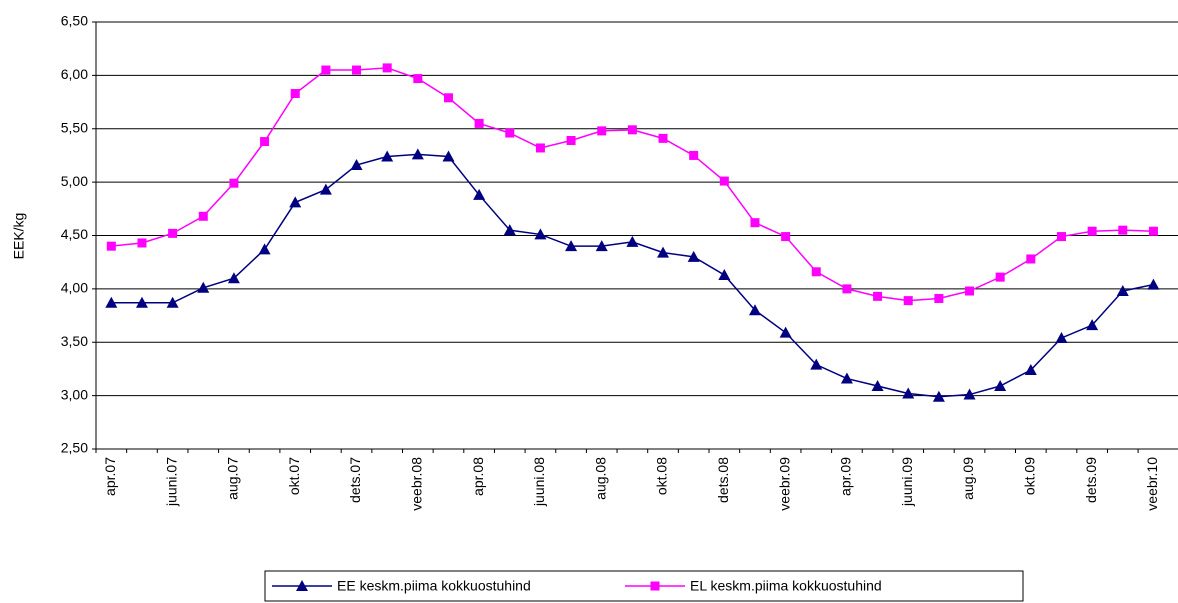  Describe the element at coordinates (662, 476) in the screenshot. I see `x-tick-label: okt.08` at that location.